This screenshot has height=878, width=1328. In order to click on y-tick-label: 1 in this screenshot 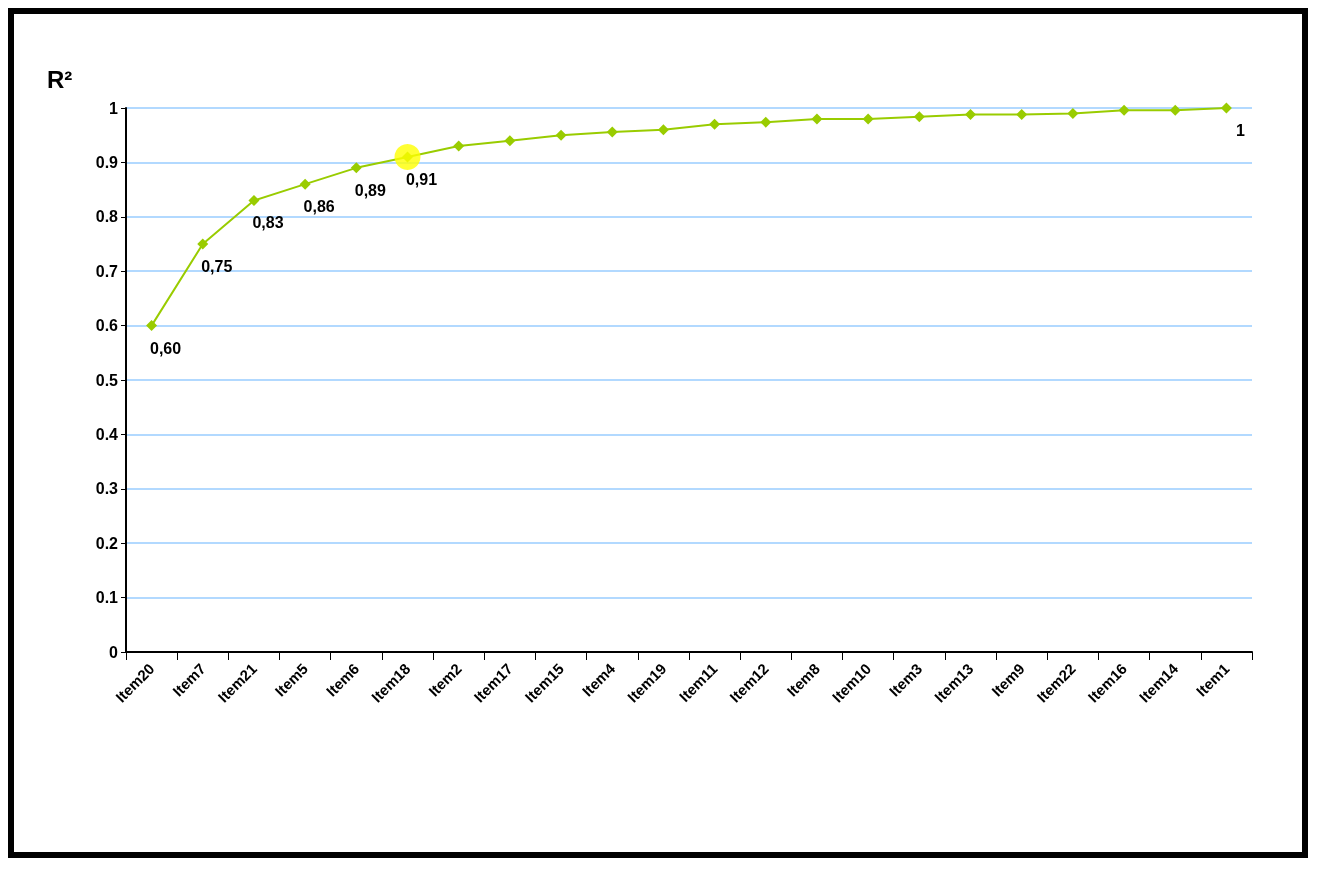, I will do `click(114, 108)`.